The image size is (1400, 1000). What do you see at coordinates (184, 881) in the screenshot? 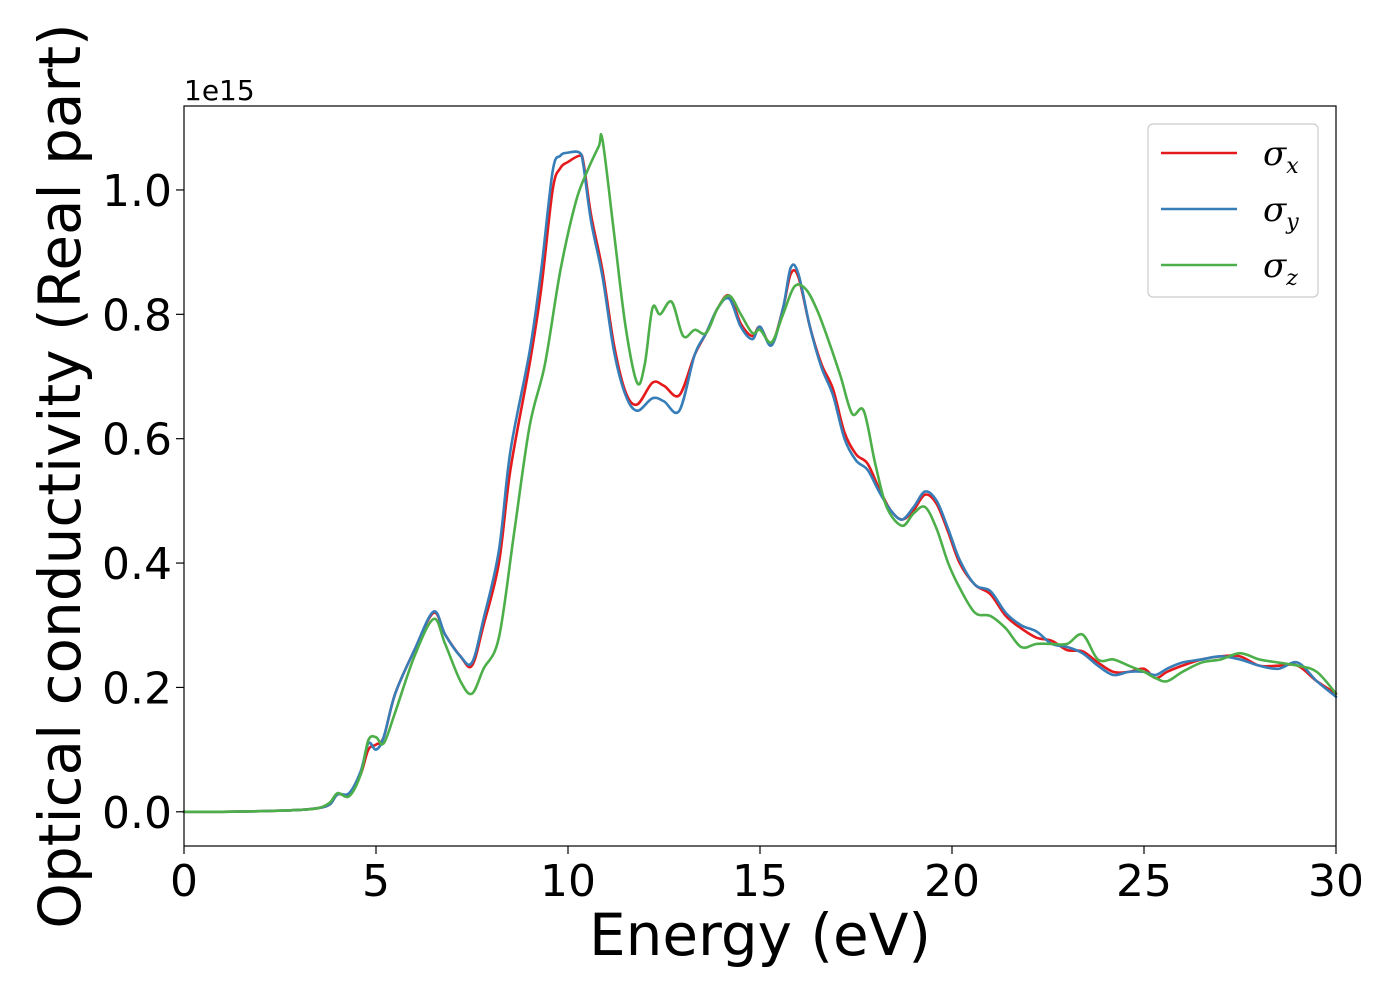
I see `x-tick-label: 0` at bounding box center [184, 881].